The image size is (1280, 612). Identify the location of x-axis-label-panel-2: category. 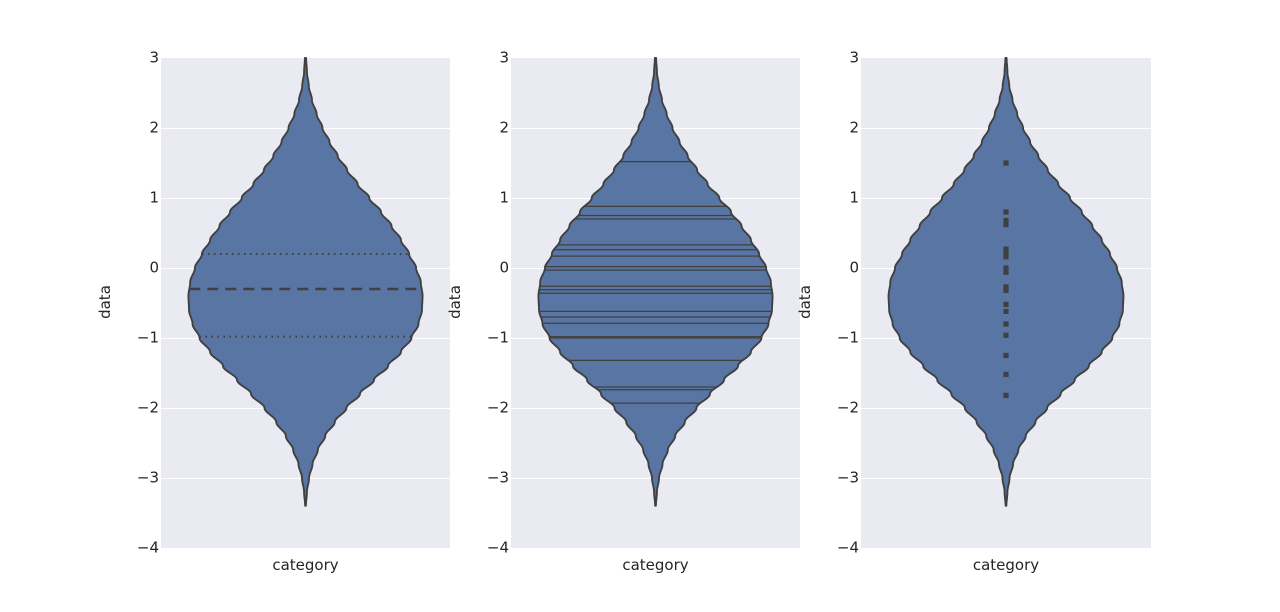
(655, 565).